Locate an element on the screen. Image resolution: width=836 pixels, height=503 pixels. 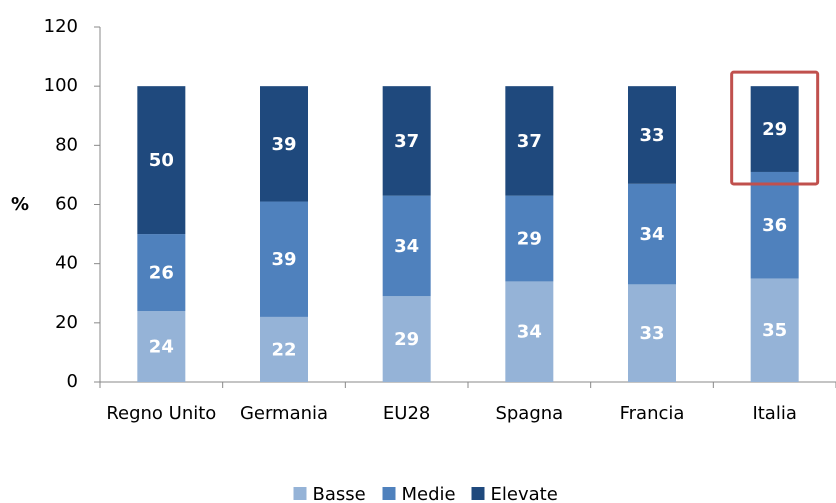
highlight-box is located at coordinates (775, 128).